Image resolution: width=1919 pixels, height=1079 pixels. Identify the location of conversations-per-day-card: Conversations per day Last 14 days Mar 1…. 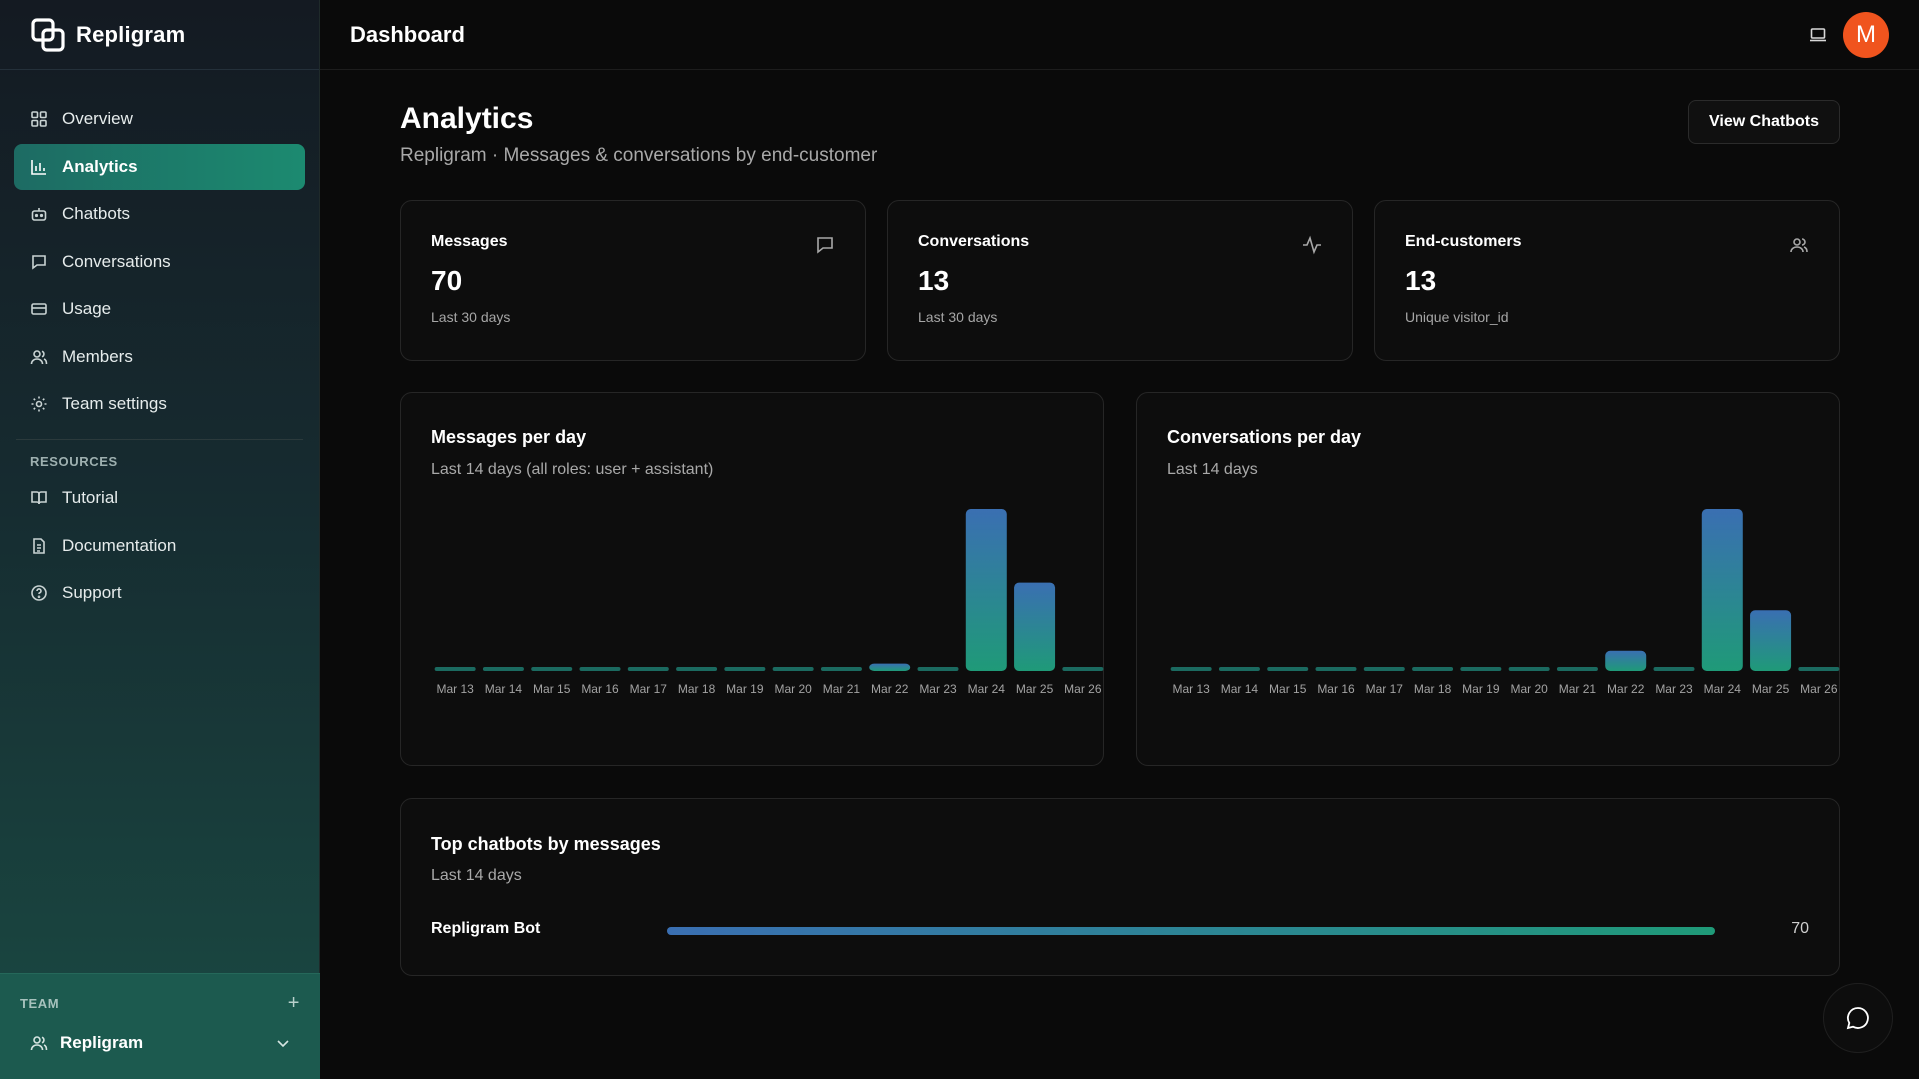
(1488, 579).